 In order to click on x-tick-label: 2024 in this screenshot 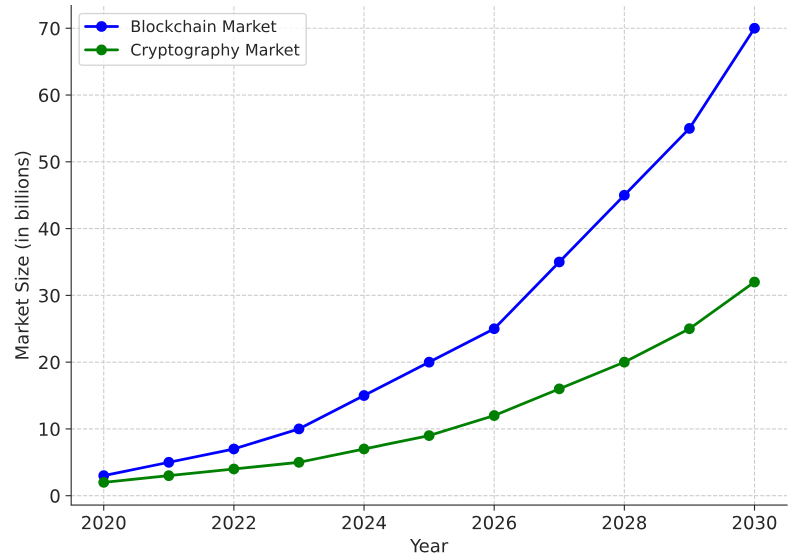, I will do `click(364, 523)`.